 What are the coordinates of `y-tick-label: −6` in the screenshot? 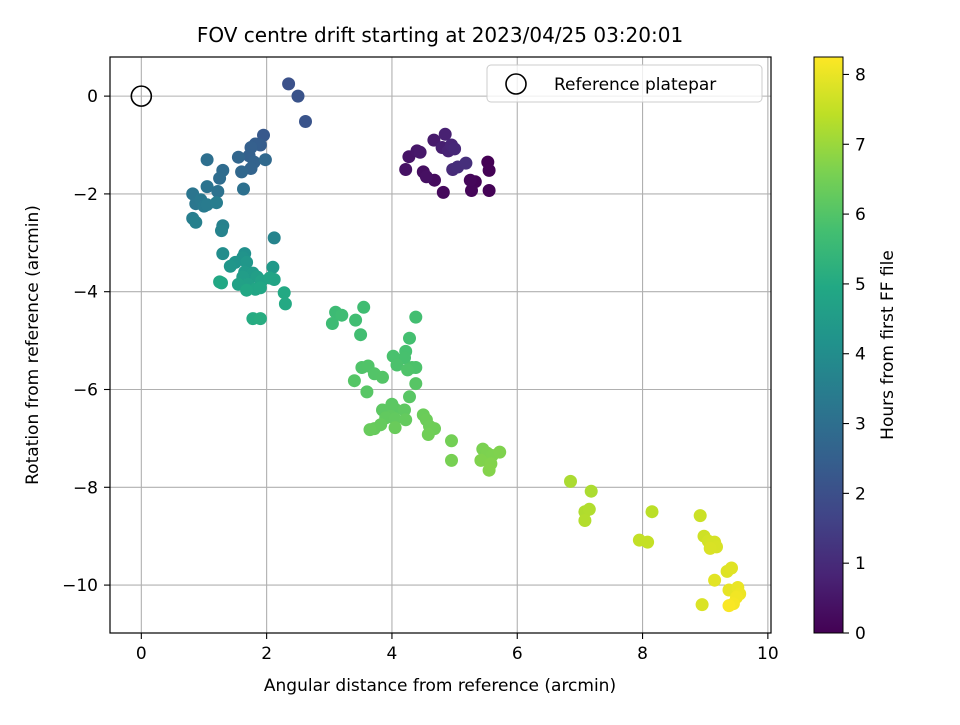 It's located at (85, 390).